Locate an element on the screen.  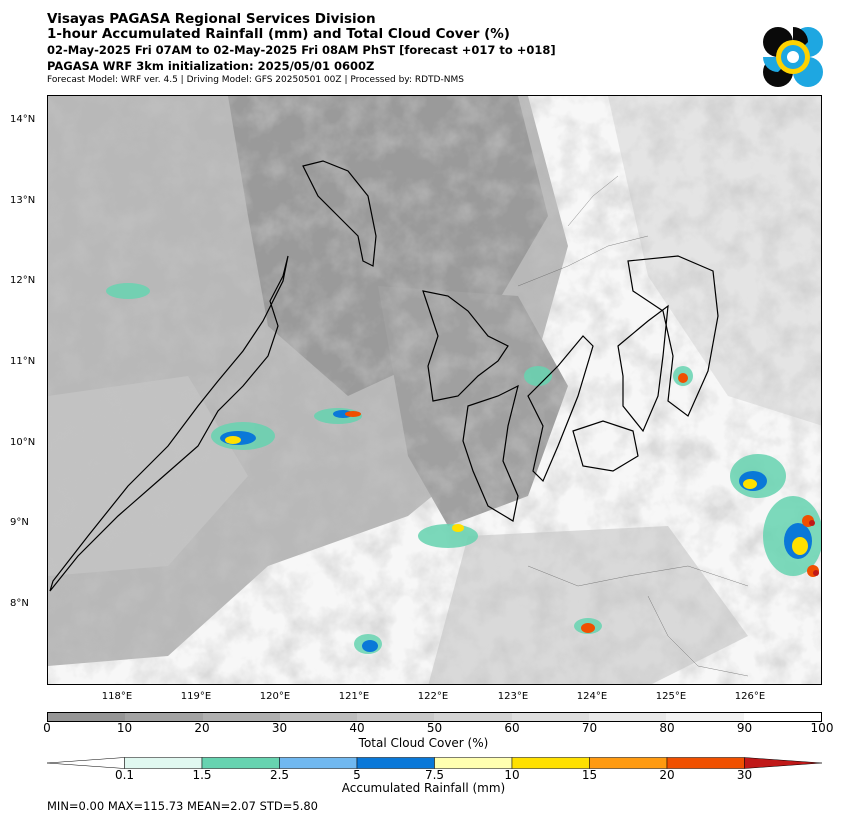
cebu-coast is located at coordinates (560, 409).